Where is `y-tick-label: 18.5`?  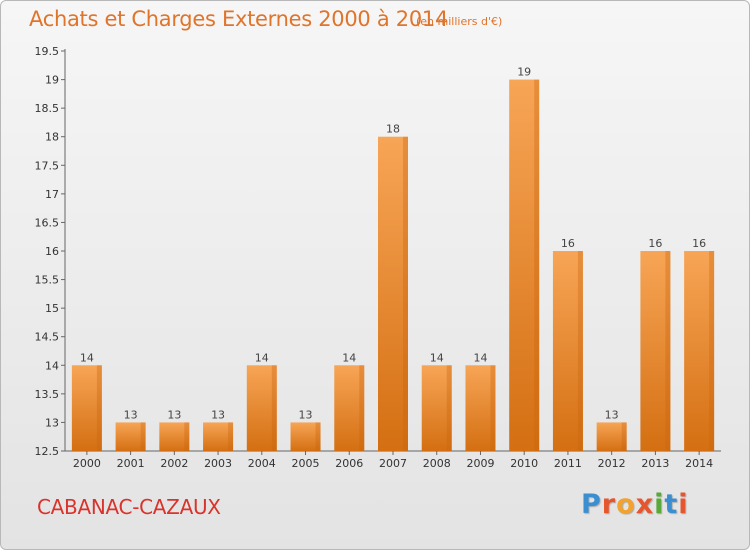 y-tick-label: 18.5 is located at coordinates (47, 108).